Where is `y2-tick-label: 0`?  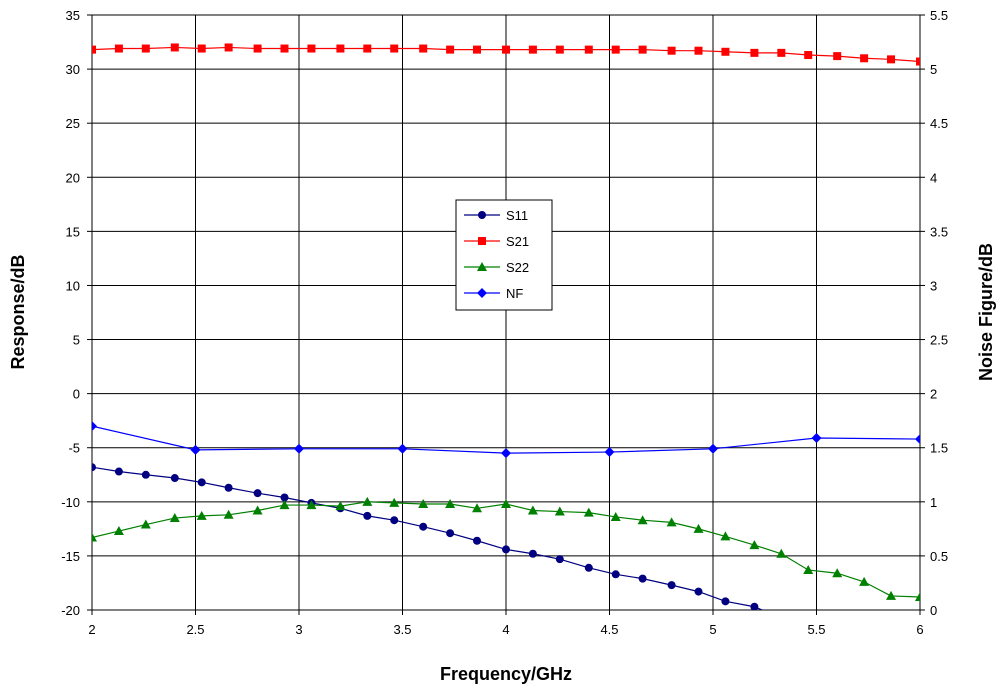
y2-tick-label: 0 is located at coordinates (933, 610).